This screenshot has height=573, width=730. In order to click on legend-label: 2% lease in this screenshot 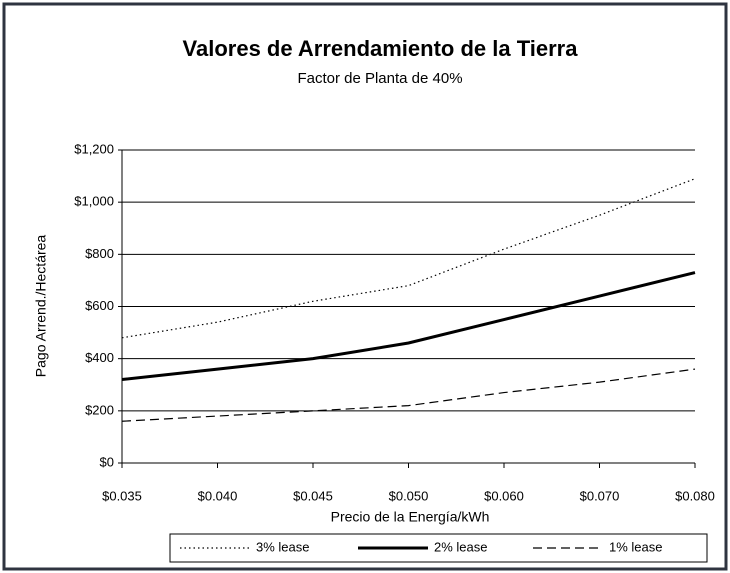, I will do `click(460, 546)`.